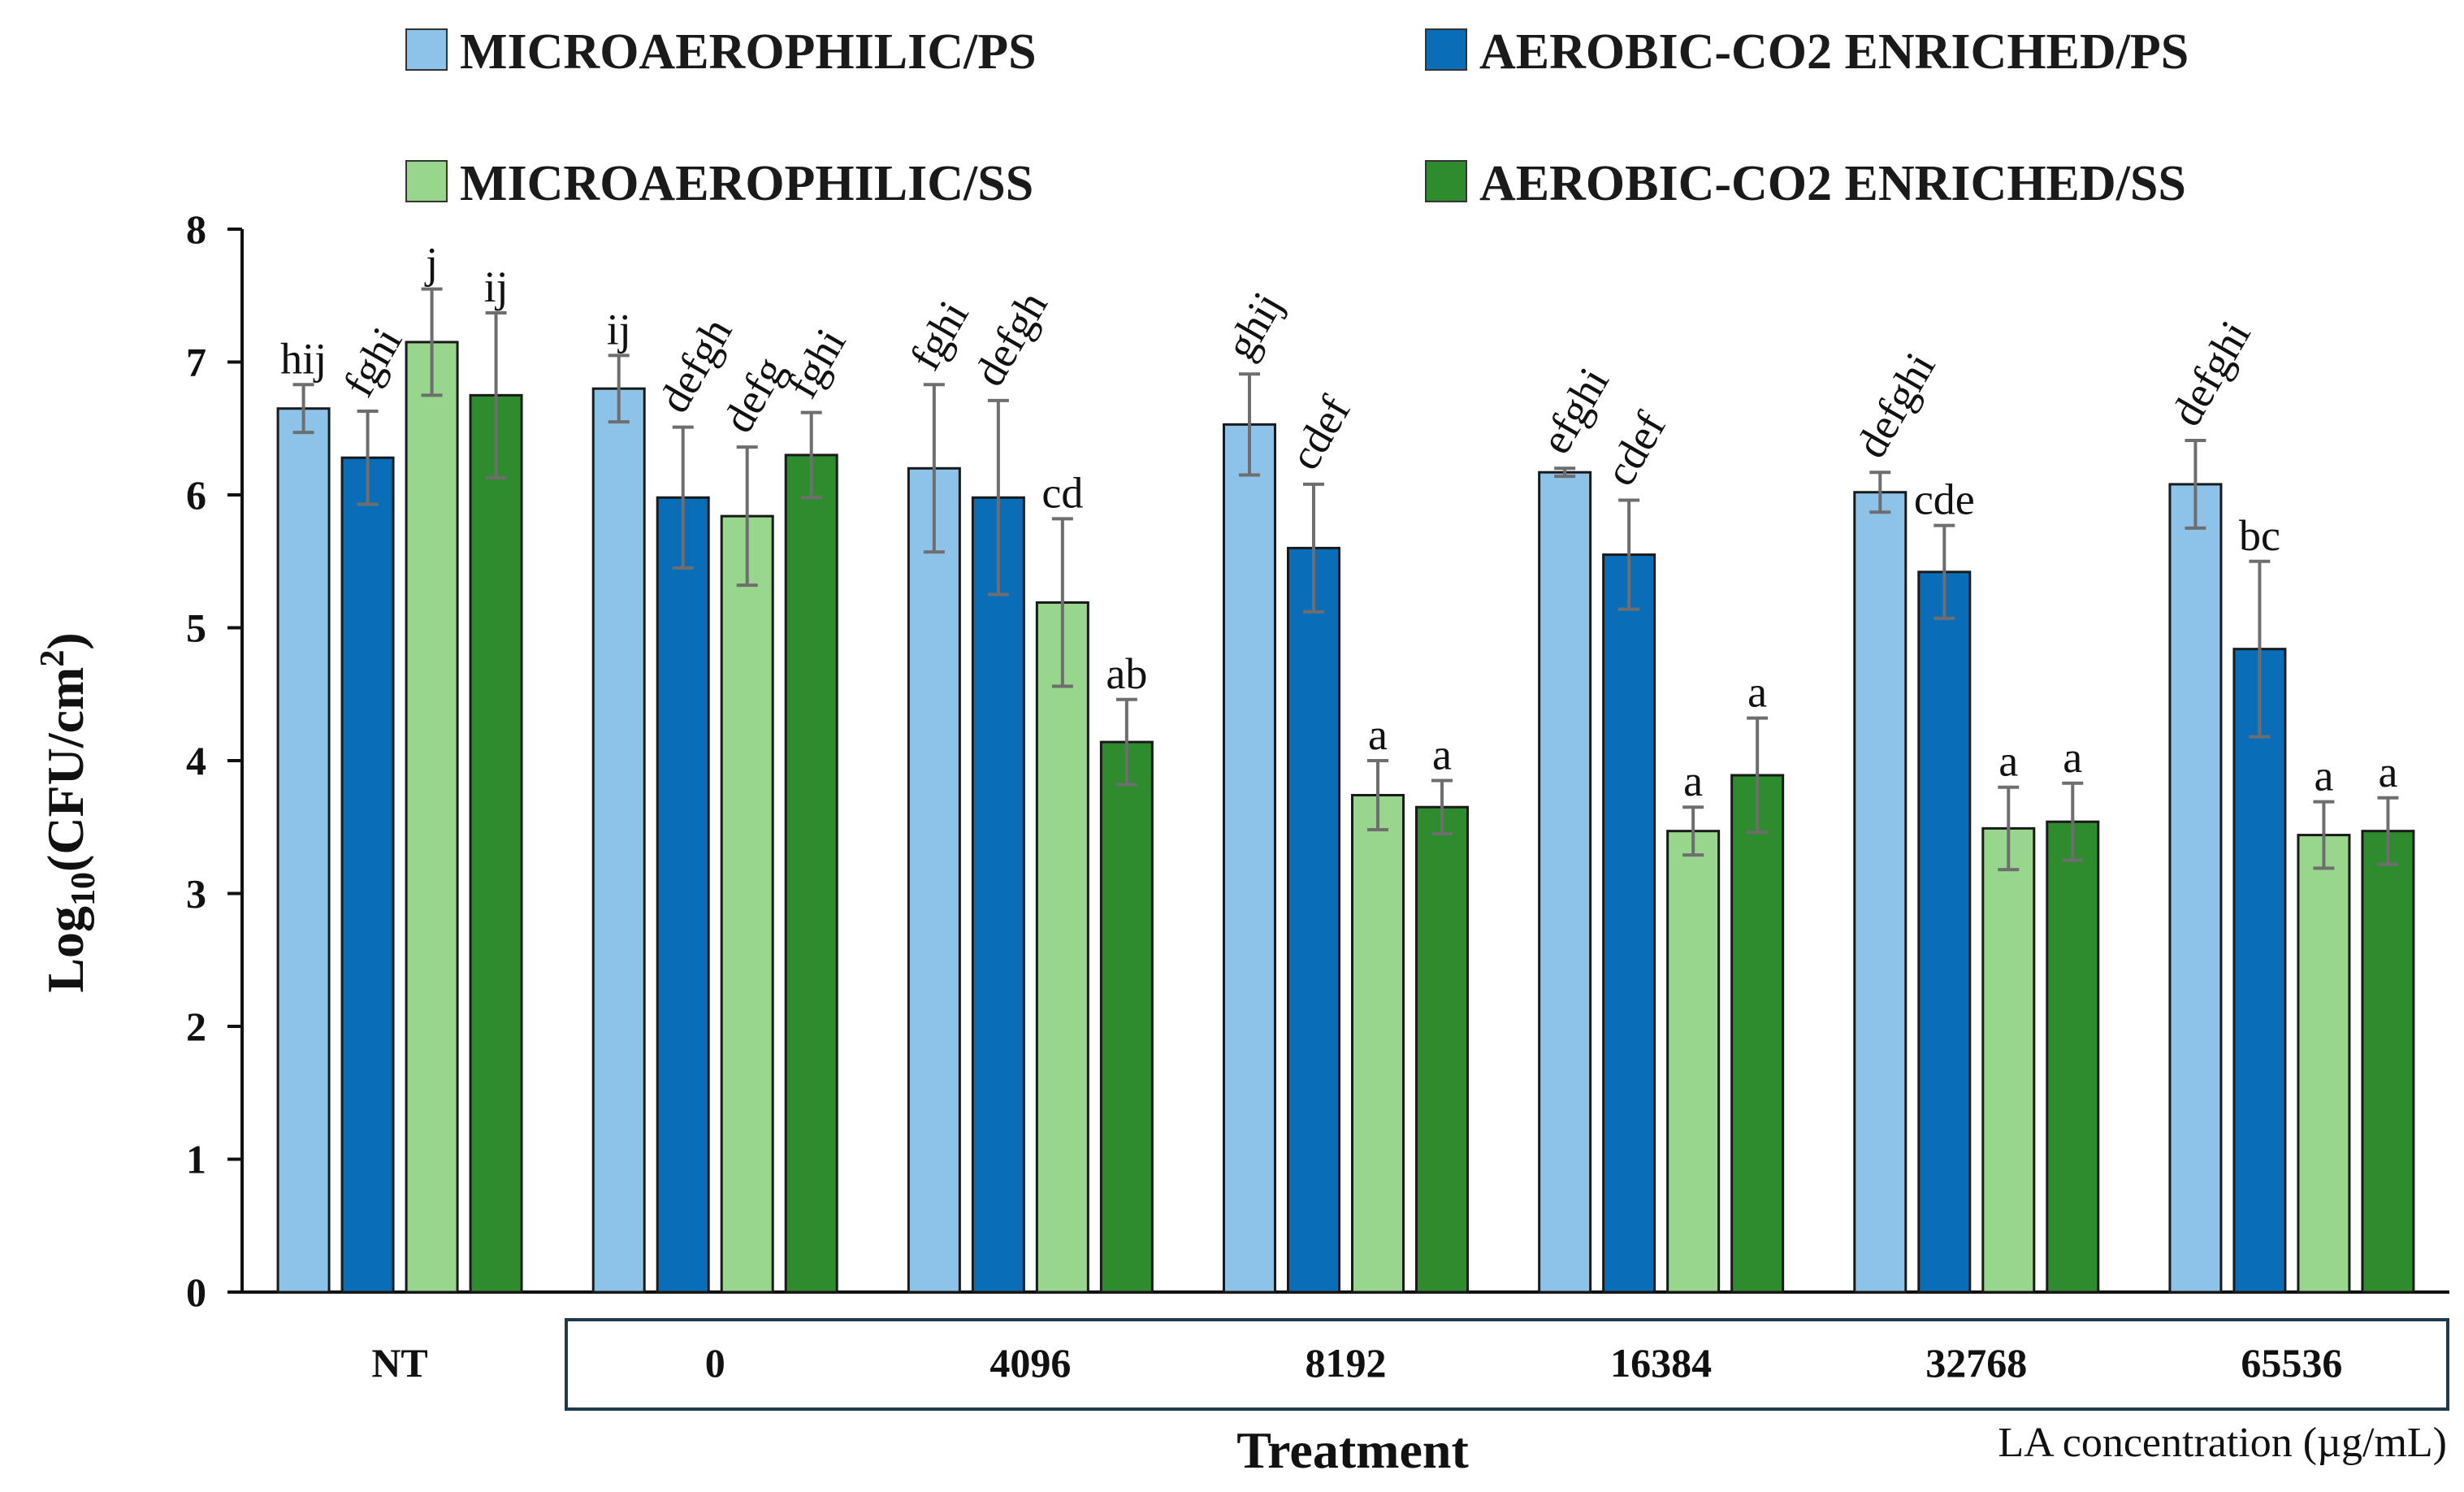  I want to click on legend-item-microaerophilic-ps: MICROAEROPHILIC/PS, so click(721, 52).